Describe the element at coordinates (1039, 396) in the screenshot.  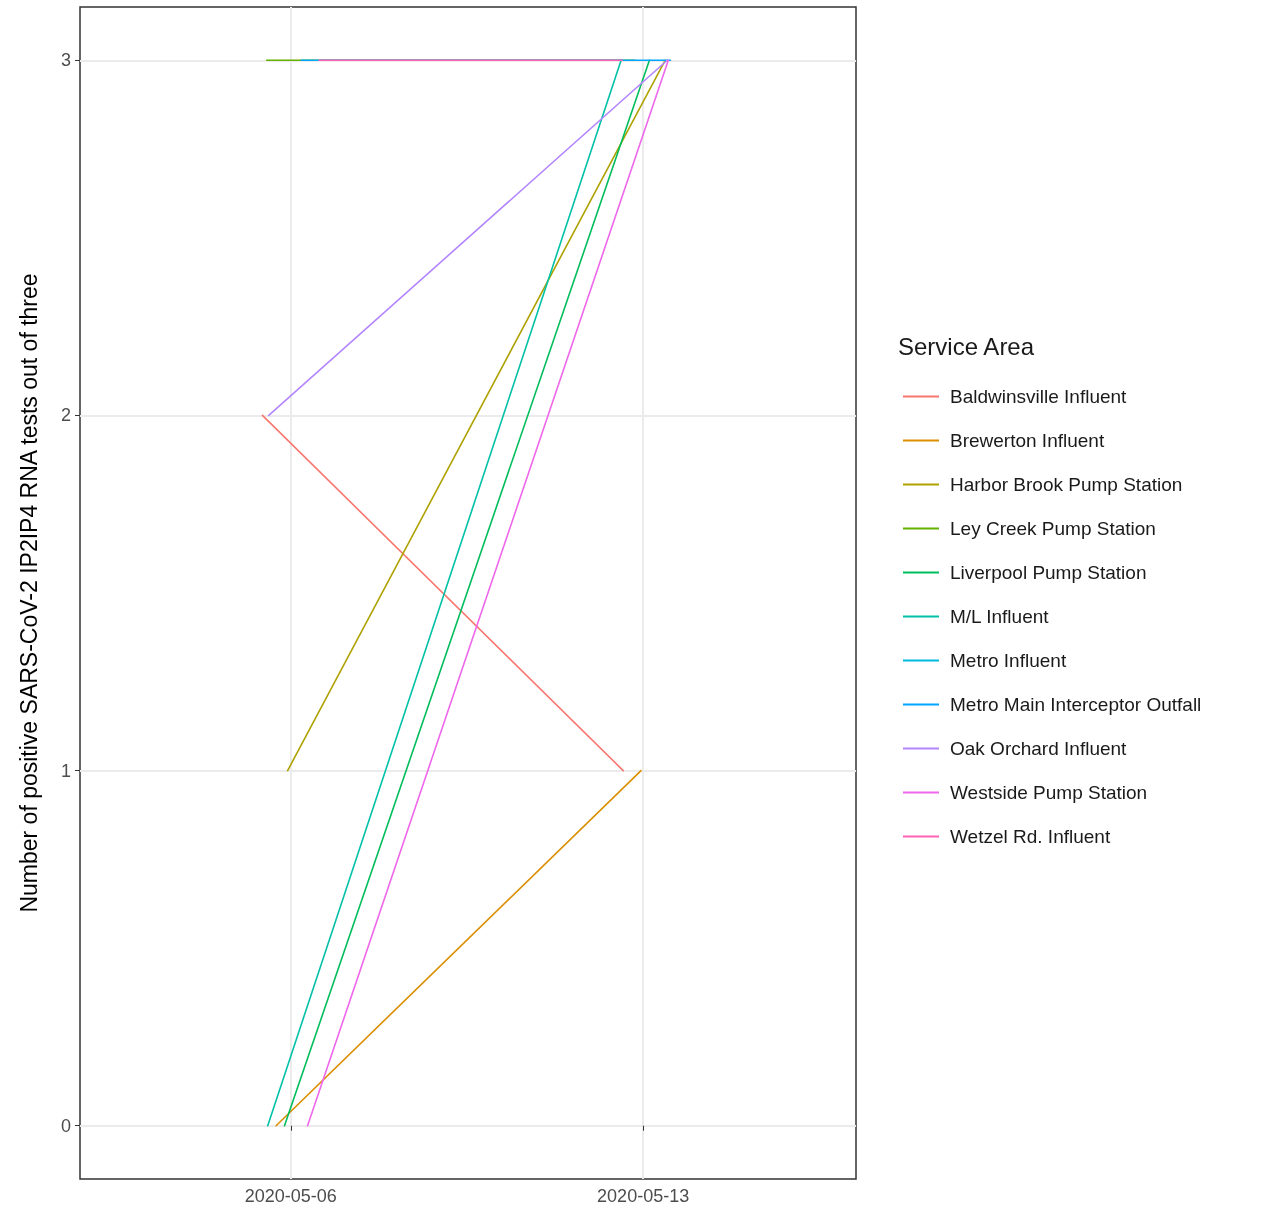
I see `legend-label: Baldwinsville Influent` at that location.